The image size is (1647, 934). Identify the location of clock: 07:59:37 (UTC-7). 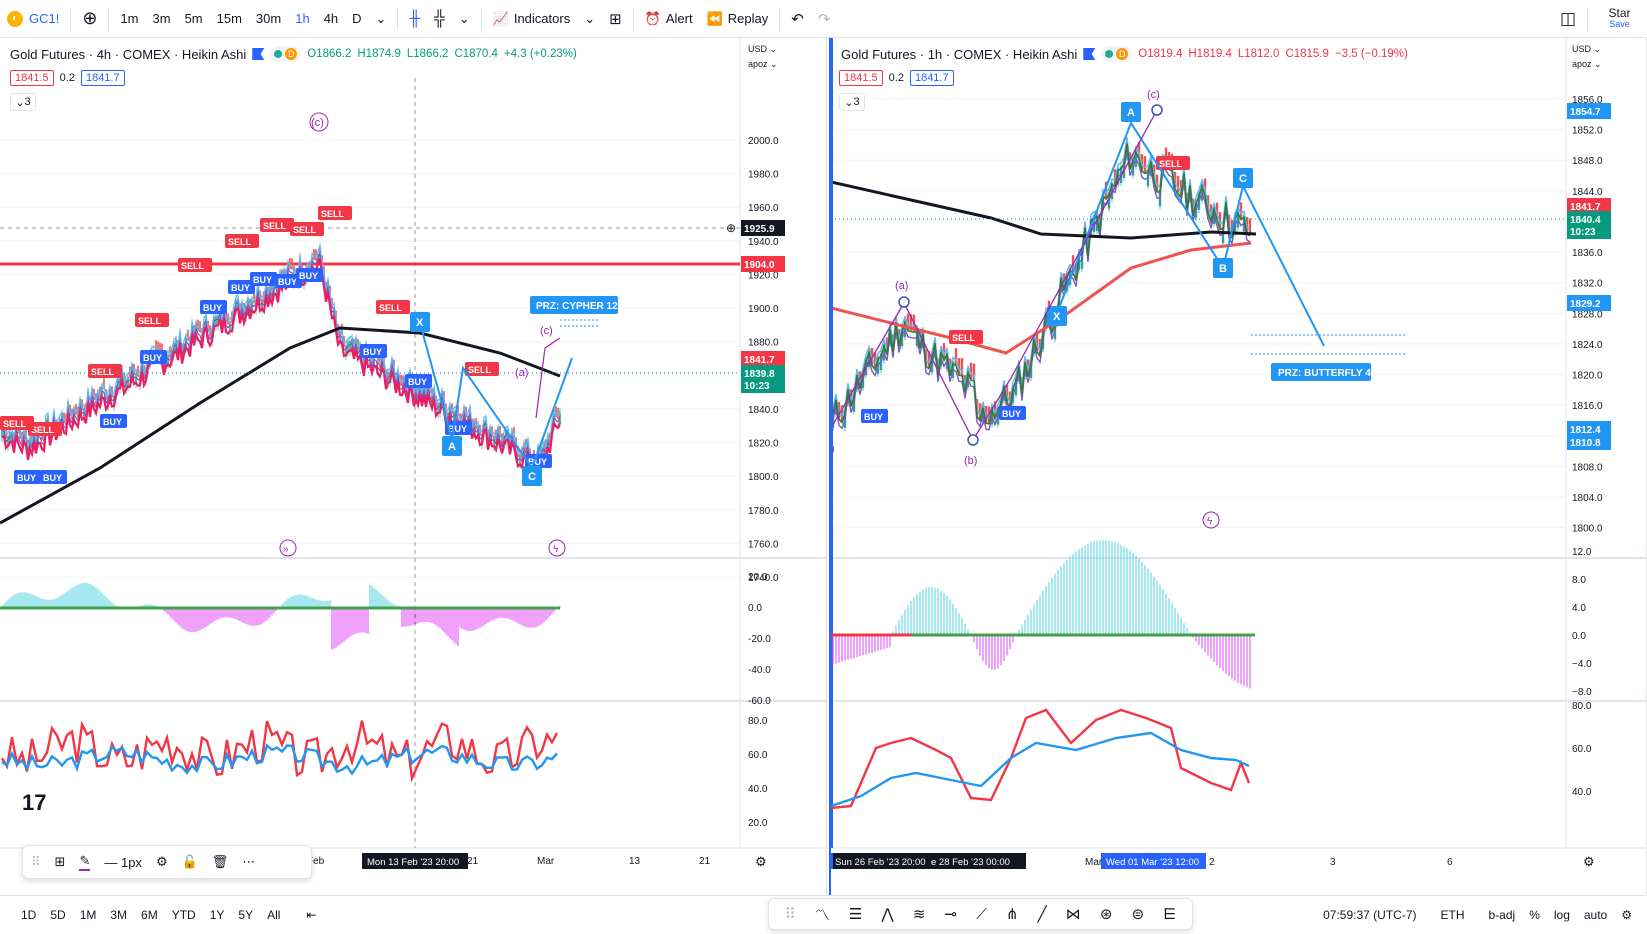
(1370, 915).